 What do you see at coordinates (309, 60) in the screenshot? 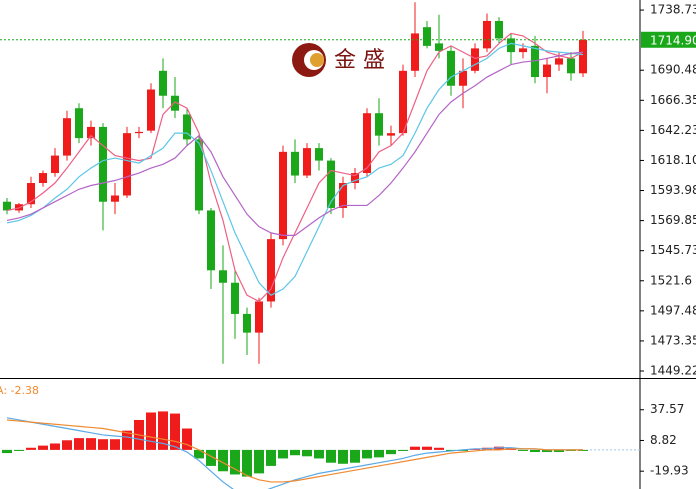
I see `logo` at bounding box center [309, 60].